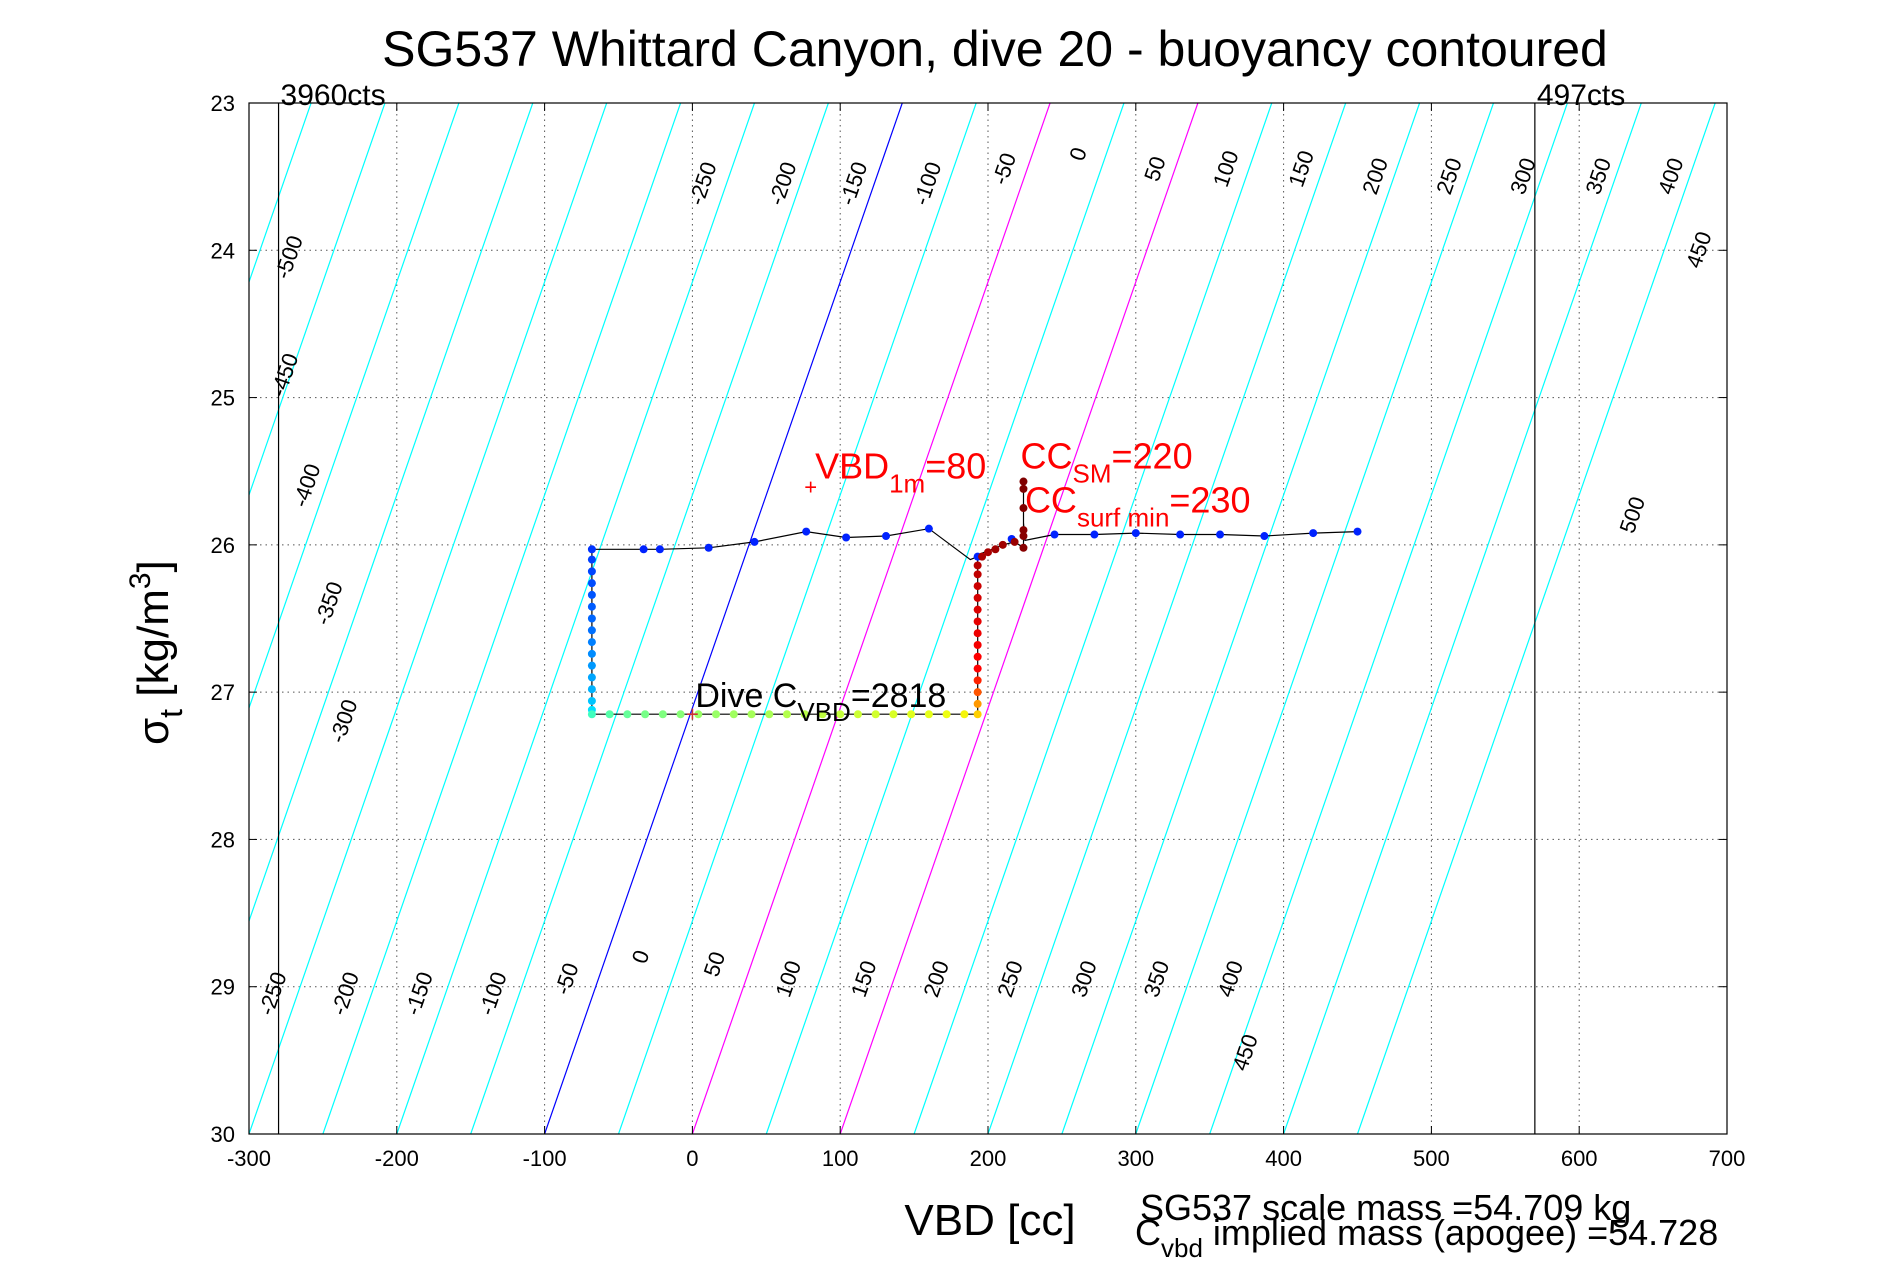 The image size is (1891, 1262). What do you see at coordinates (1581, 95) in the screenshot?
I see `vbd-limit-label: 497cts` at bounding box center [1581, 95].